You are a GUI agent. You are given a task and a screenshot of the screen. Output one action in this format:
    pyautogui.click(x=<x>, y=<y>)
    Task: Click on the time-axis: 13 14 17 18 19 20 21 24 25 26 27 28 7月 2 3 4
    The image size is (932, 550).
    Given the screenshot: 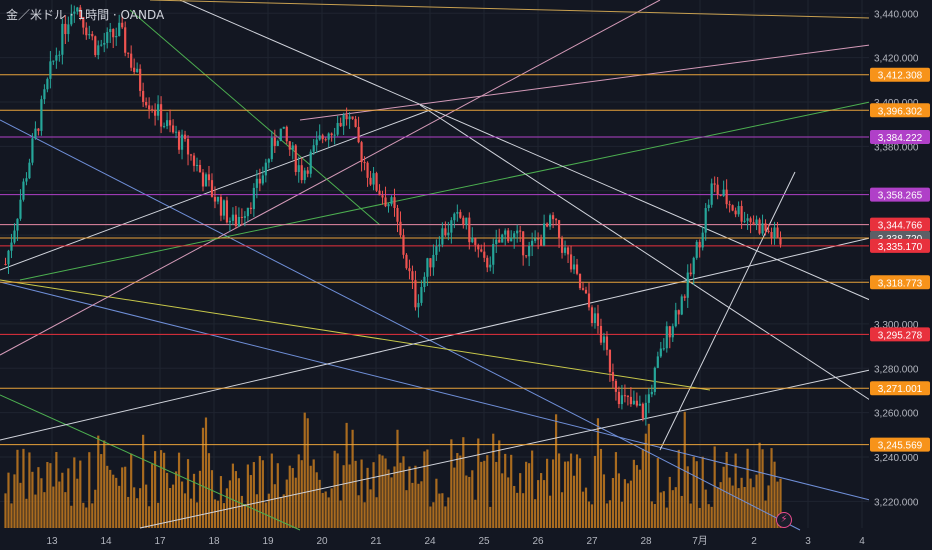 What is the action you would take?
    pyautogui.click(x=455, y=541)
    